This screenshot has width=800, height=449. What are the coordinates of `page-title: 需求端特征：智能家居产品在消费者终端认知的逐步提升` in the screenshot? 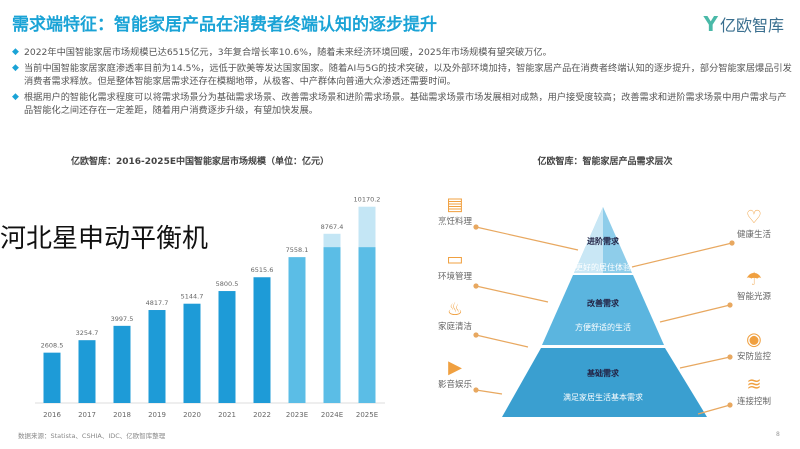 It's located at (224, 25).